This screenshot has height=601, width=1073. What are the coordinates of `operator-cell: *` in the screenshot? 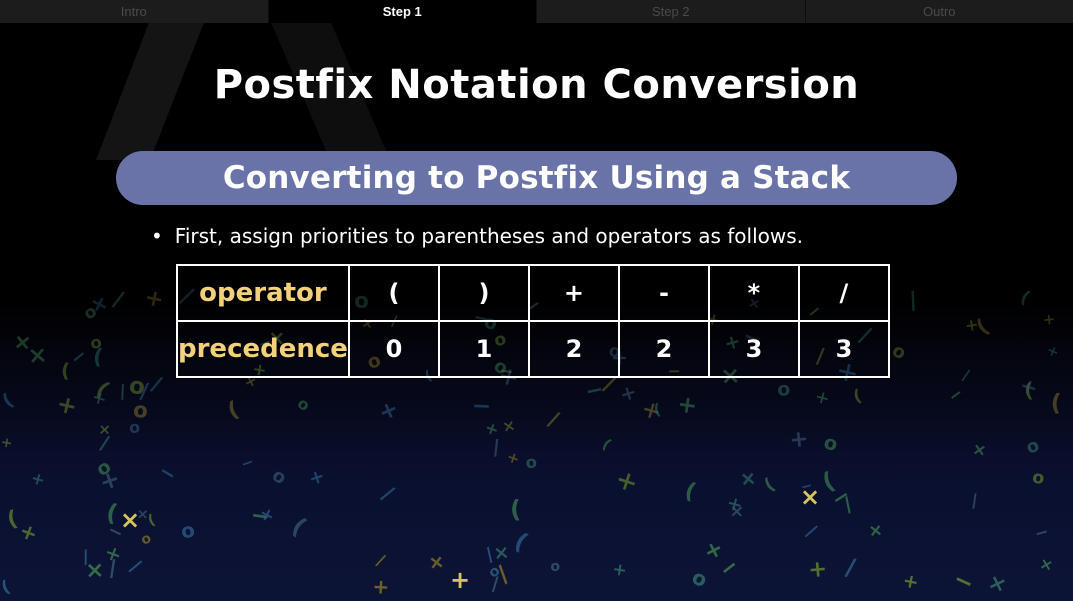 It's located at (753, 293).